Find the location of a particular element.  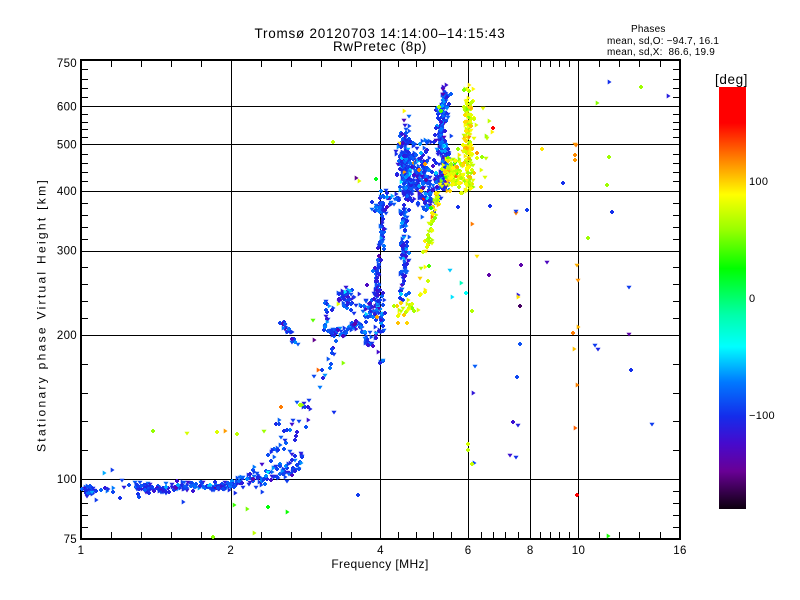

svg-text: Phases is located at coordinates (648, 29).